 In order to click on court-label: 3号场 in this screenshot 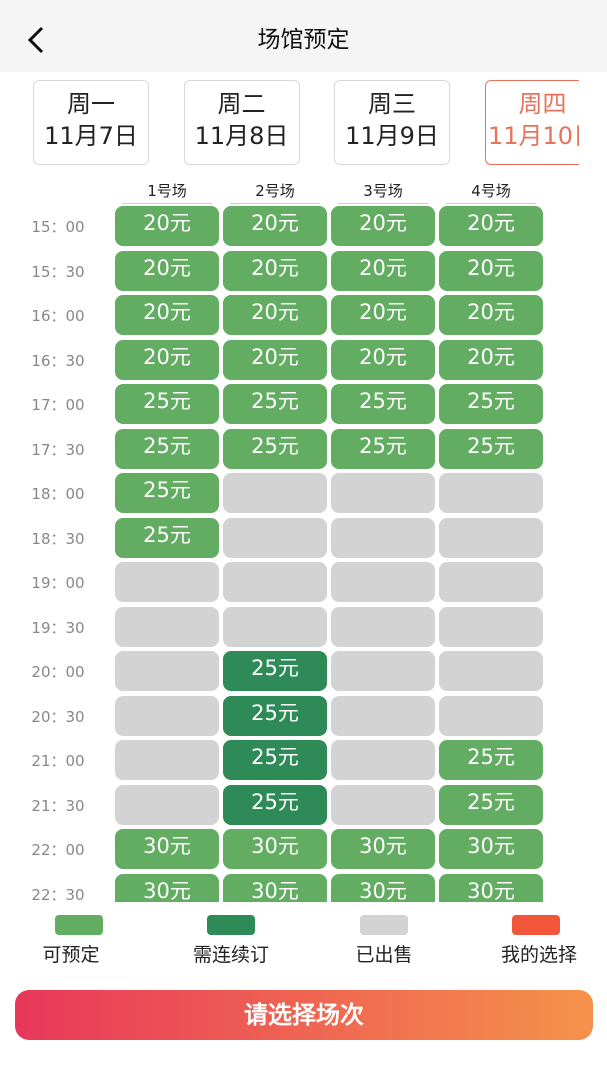, I will do `click(383, 192)`.